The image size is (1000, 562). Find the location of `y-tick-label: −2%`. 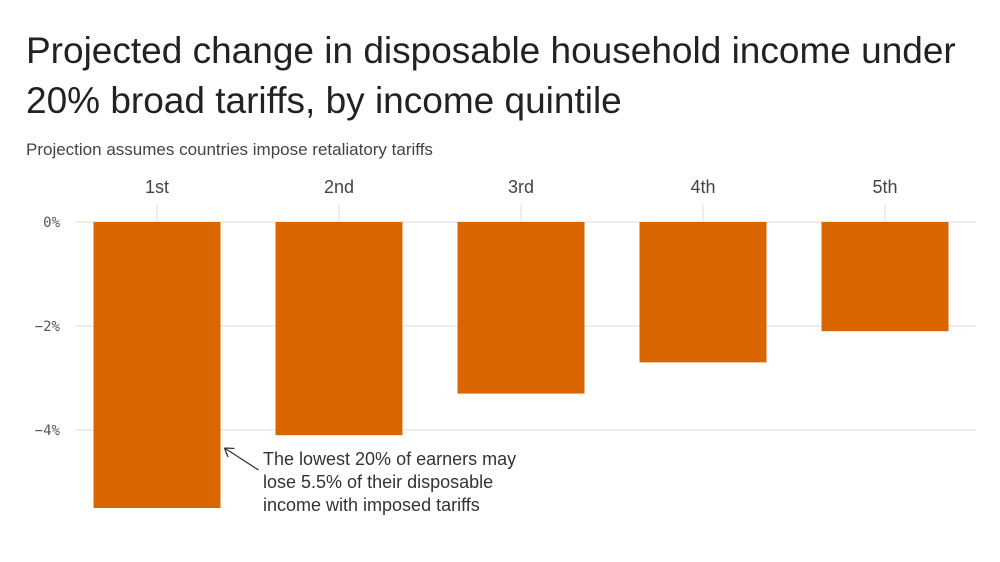

y-tick-label: −2% is located at coordinates (48, 327).